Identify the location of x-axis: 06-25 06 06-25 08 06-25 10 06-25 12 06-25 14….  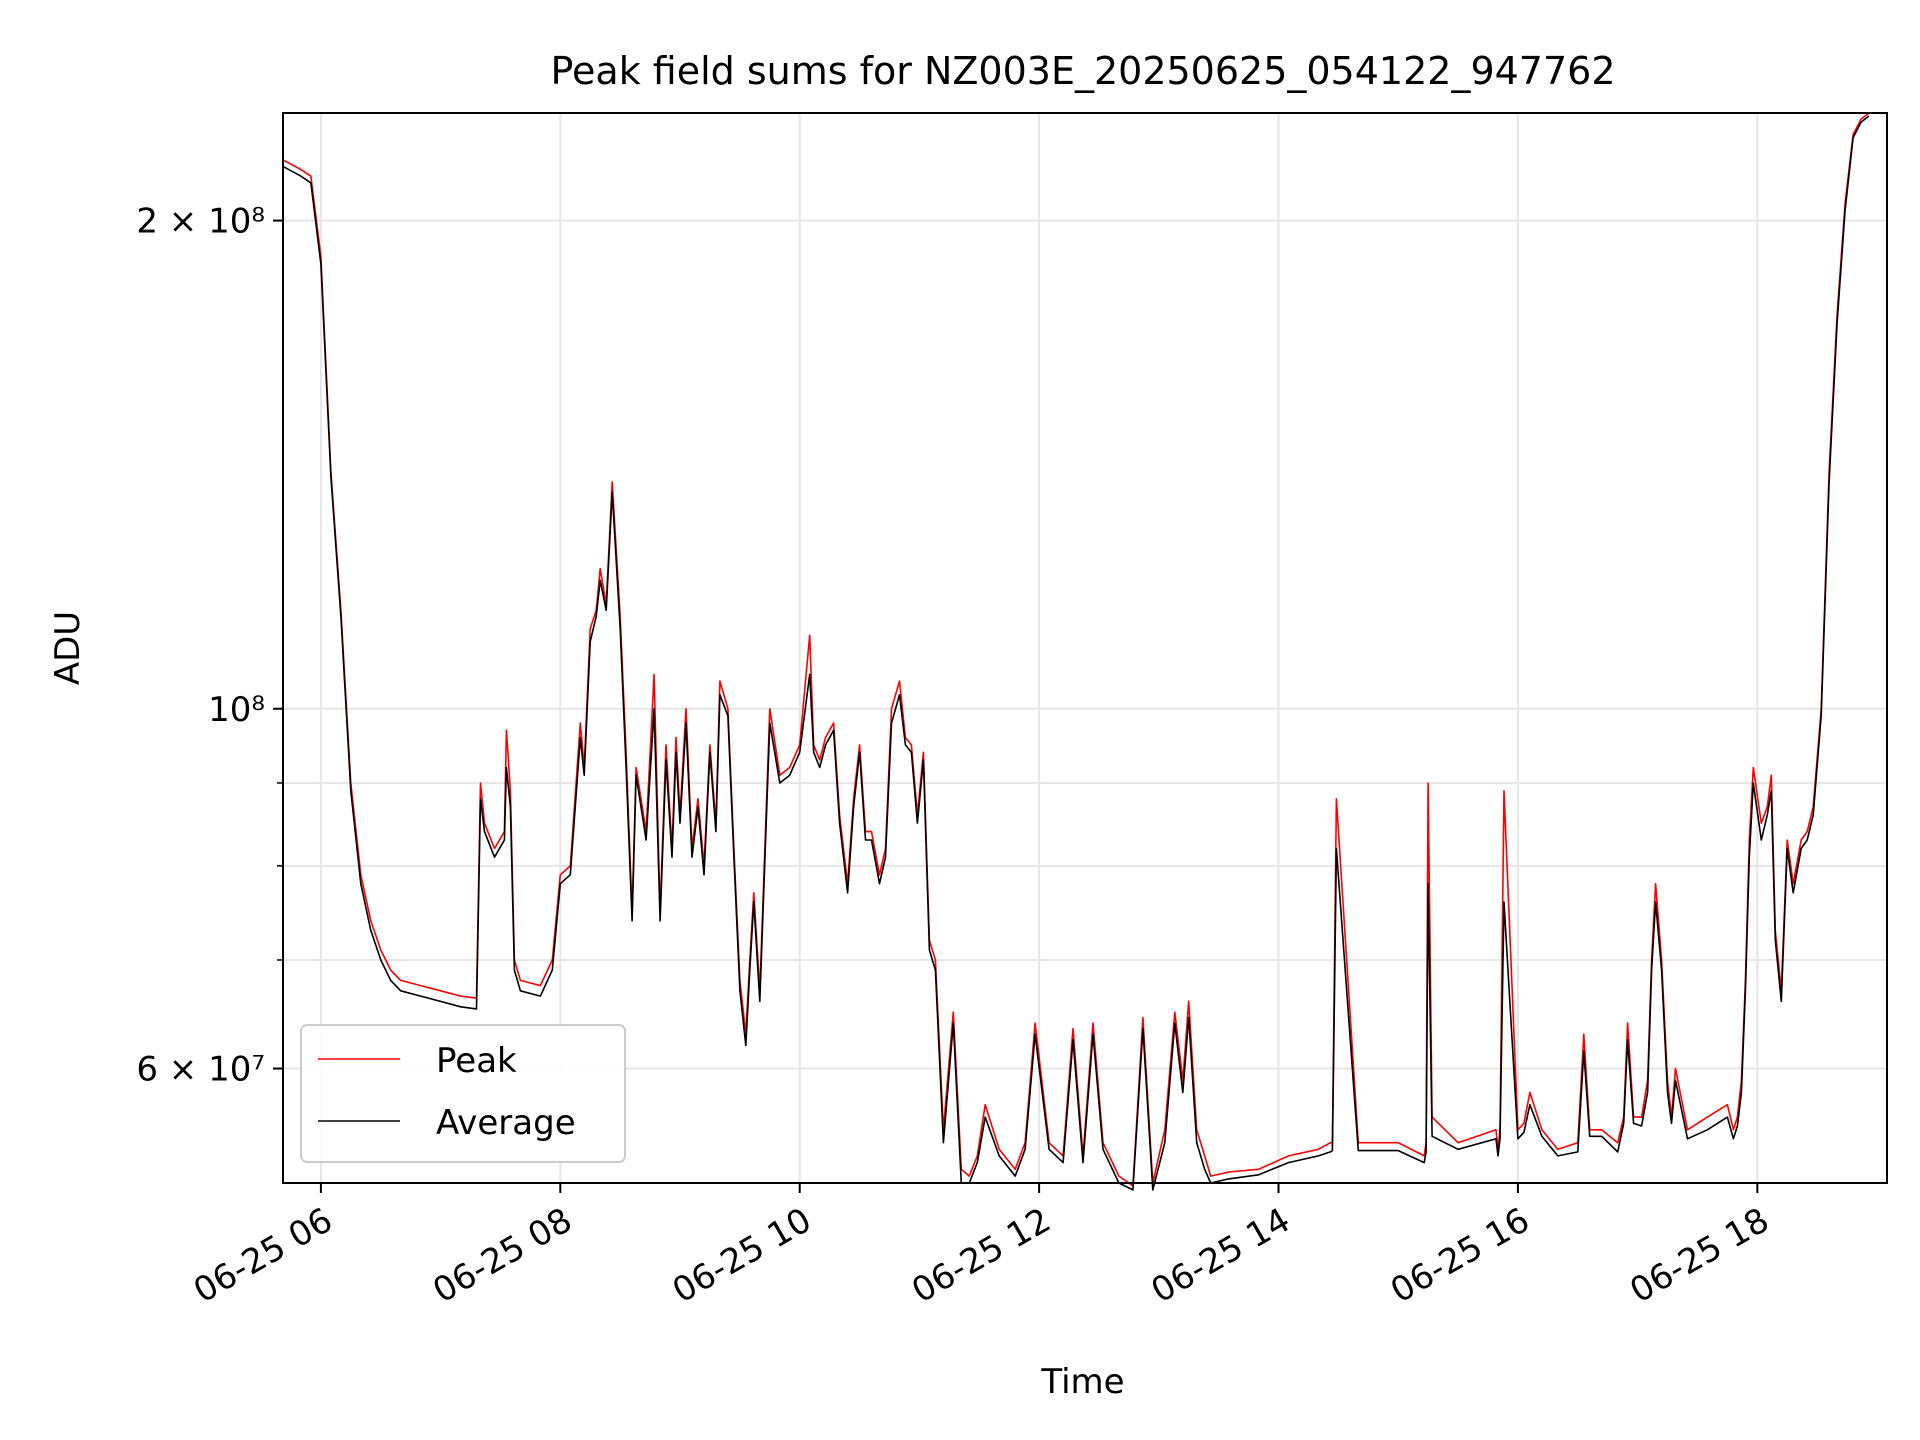
(981, 1247).